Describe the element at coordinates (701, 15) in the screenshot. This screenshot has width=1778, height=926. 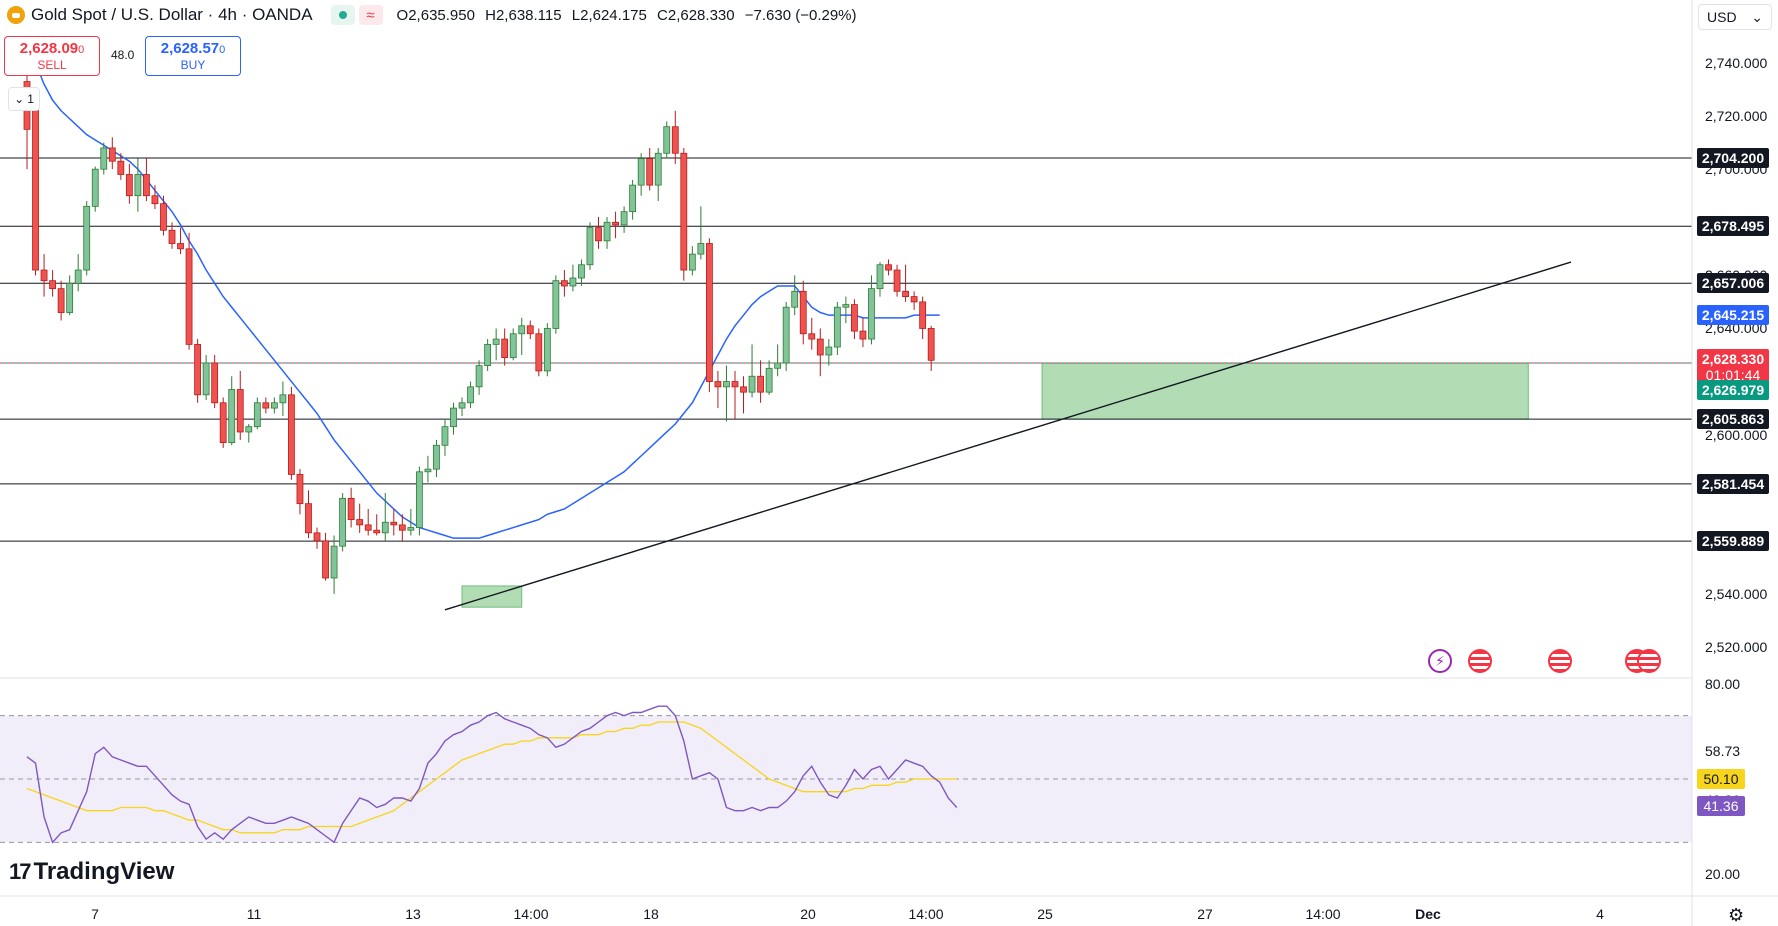
I see `close-value: 2,628.330` at that location.